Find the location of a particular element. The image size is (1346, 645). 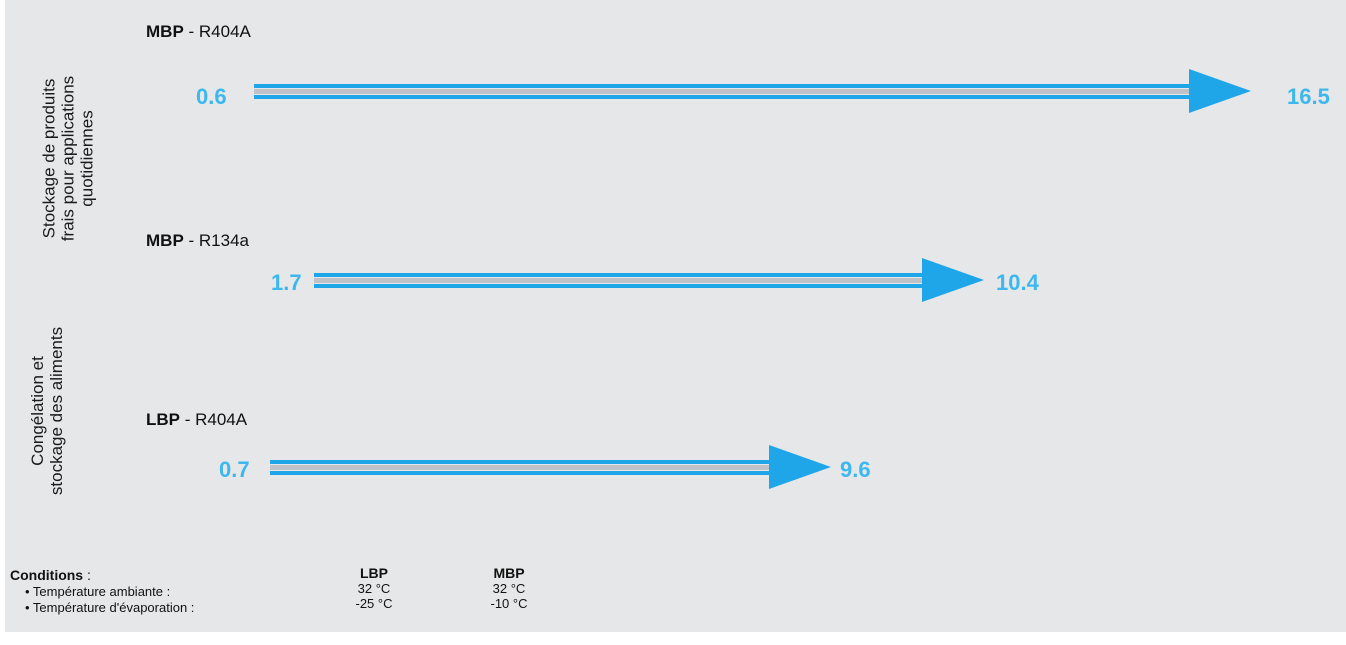

row-max-value: 10.4 is located at coordinates (1017, 282).